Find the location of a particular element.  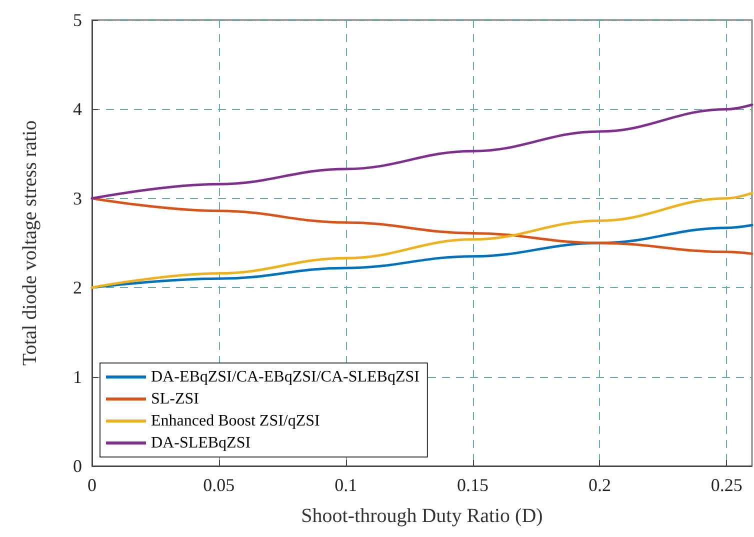

x-tick-label: 0.15 is located at coordinates (473, 485).